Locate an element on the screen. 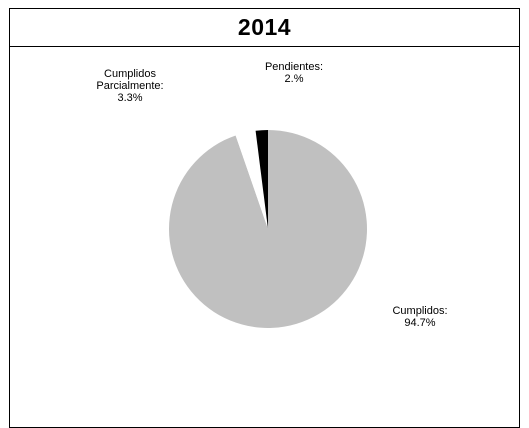 The height and width of the screenshot is (428, 529). pie-slice-parcialmente is located at coordinates (251, 179).